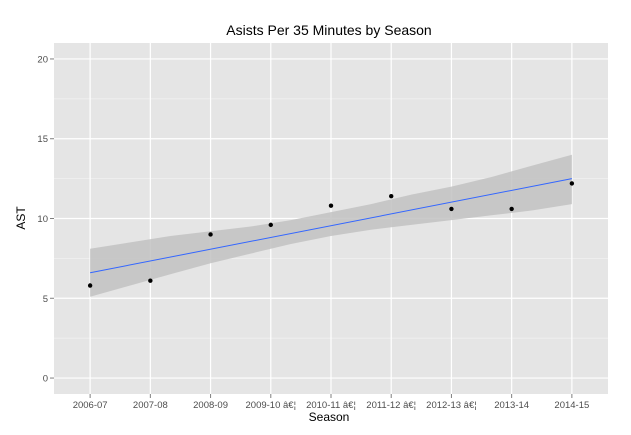 This screenshot has width=631, height=435. Describe the element at coordinates (42, 219) in the screenshot. I see `y-tick-label: 10` at that location.